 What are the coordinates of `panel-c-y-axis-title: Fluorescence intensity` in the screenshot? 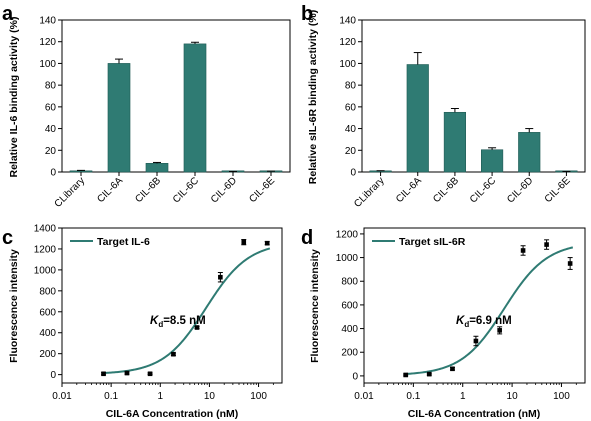 It's located at (14, 306).